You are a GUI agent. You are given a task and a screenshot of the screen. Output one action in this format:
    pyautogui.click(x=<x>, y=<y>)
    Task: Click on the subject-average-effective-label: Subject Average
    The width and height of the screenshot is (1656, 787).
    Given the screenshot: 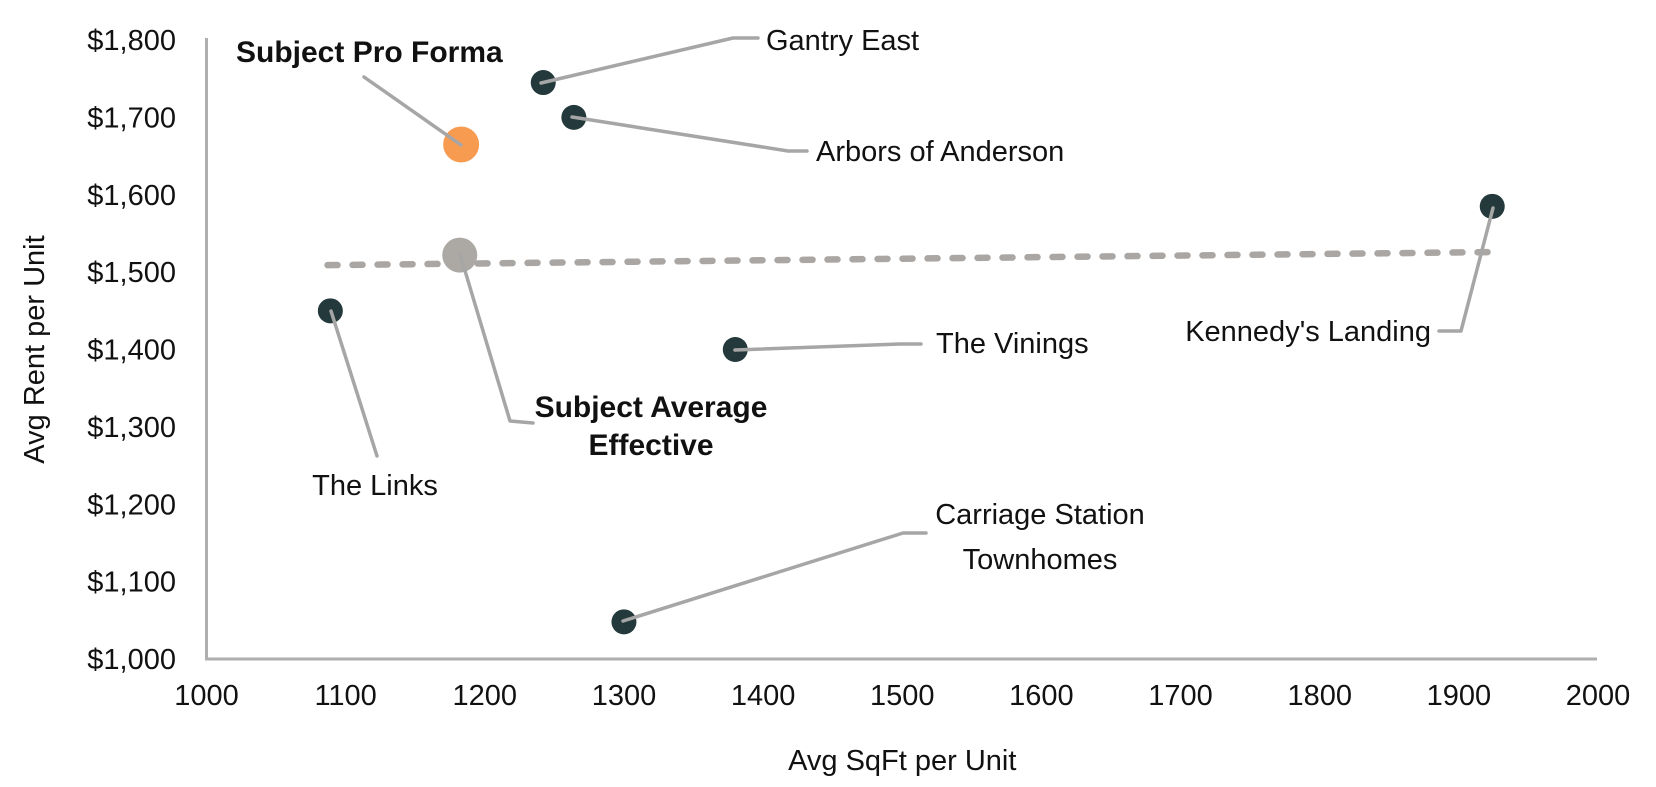 What is the action you would take?
    pyautogui.click(x=651, y=407)
    